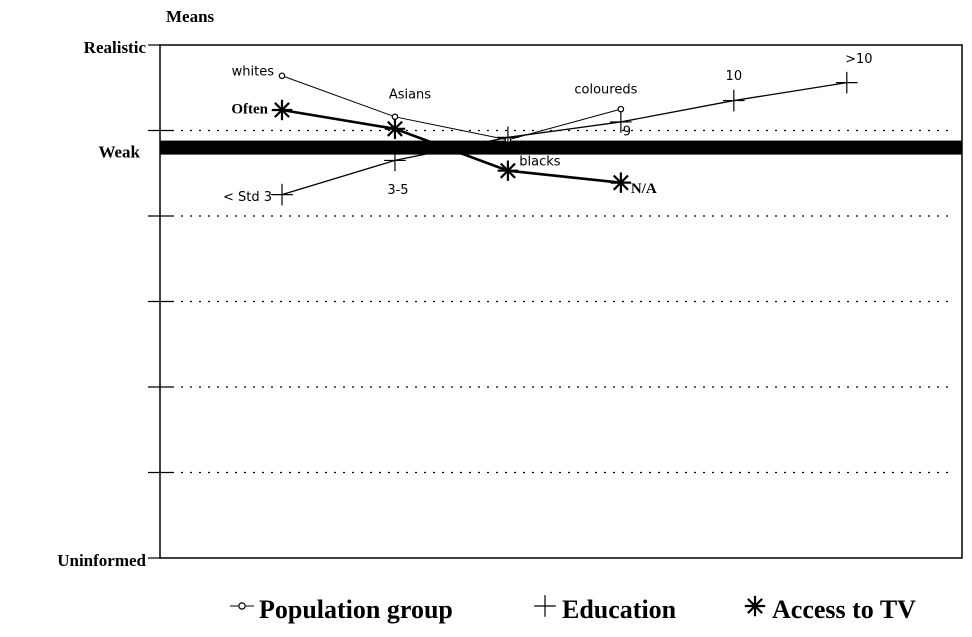 The height and width of the screenshot is (637, 972). What do you see at coordinates (190, 16) in the screenshot?
I see `y-axis-title: Means` at bounding box center [190, 16].